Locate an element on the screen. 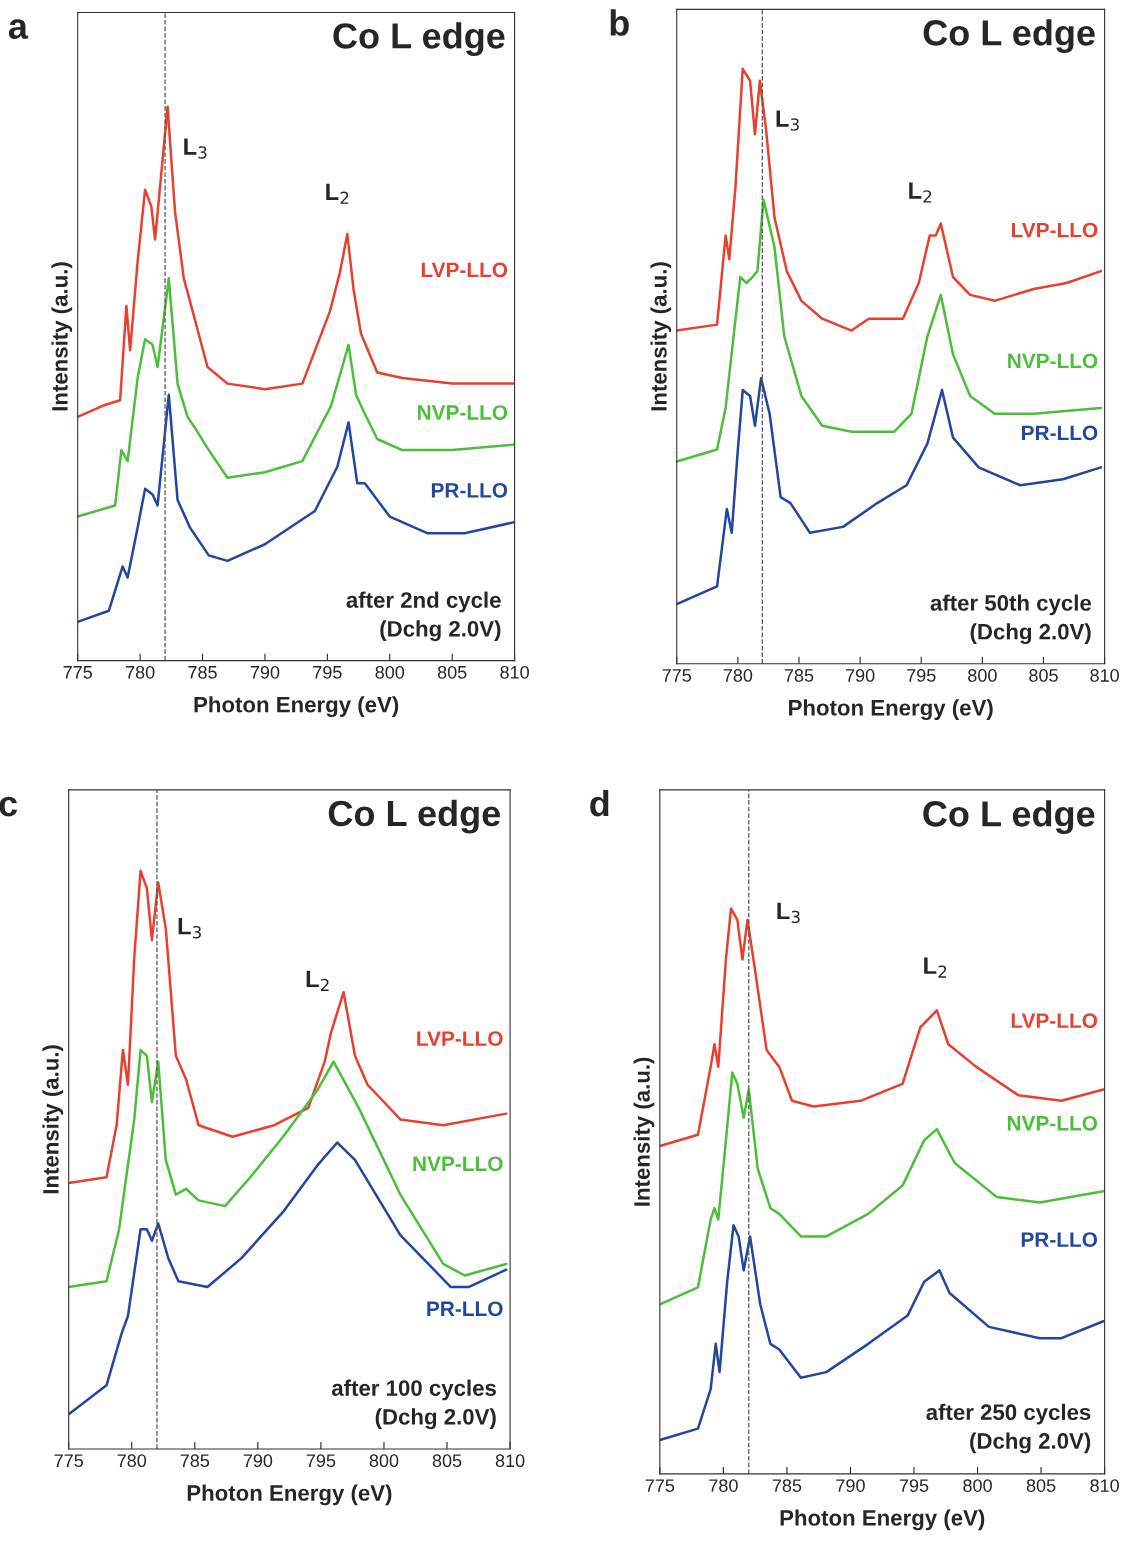 This screenshot has width=1126, height=1558. annotation: after 2nd cycle (Dchg 2.0V) is located at coordinates (423, 616).